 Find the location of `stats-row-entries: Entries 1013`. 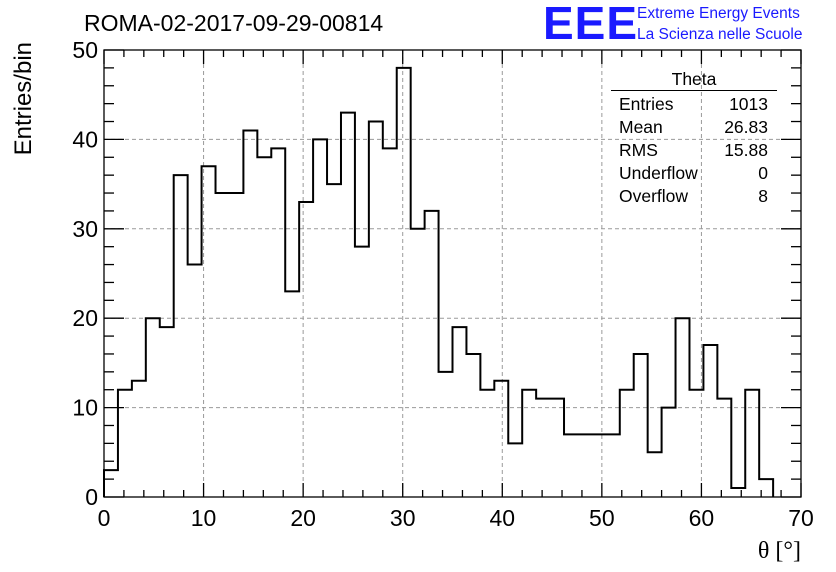

stats-row-entries: Entries 1013 is located at coordinates (694, 104).